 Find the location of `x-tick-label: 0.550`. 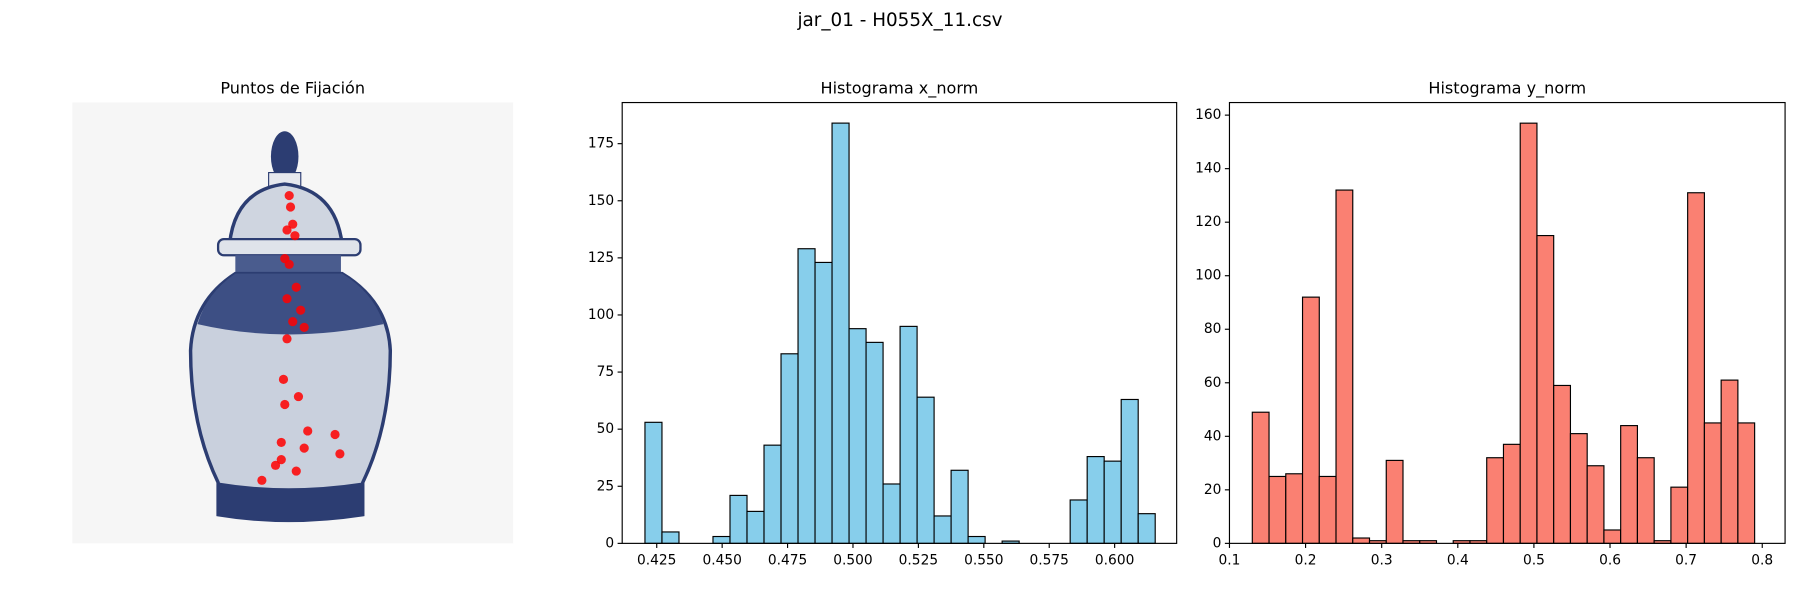

x-tick-label: 0.550 is located at coordinates (983, 561).